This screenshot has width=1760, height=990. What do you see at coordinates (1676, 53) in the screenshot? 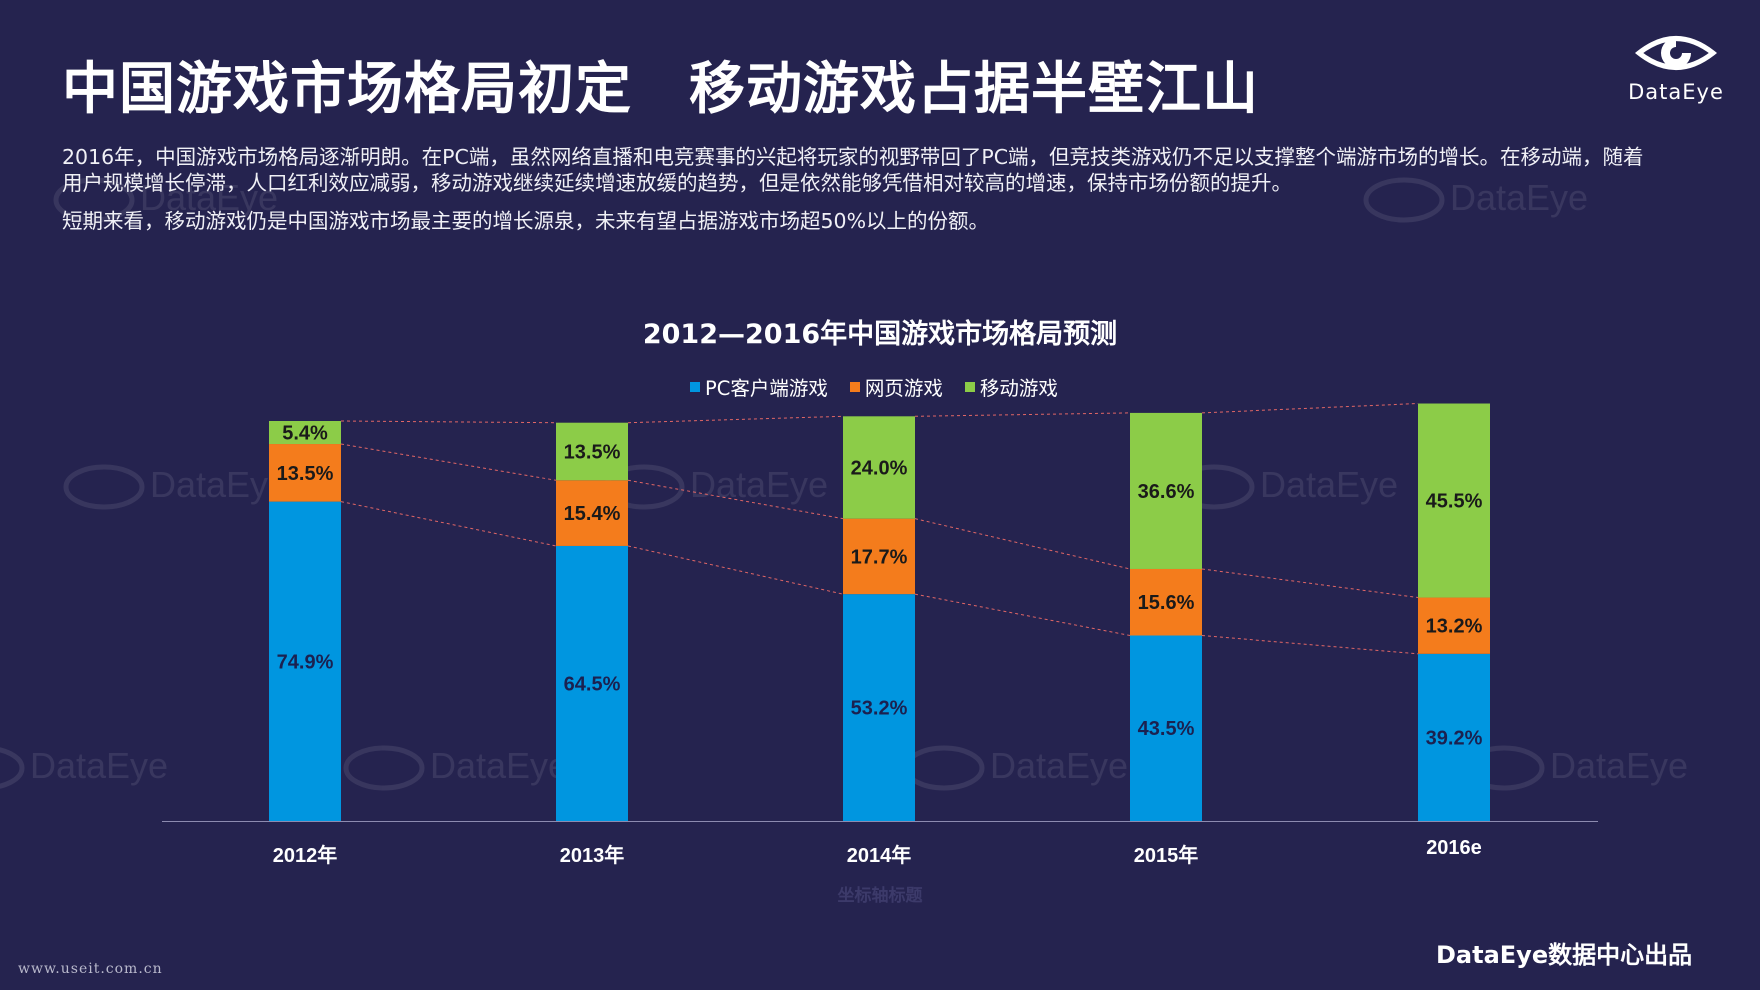
I see `eye-logo-icon` at bounding box center [1676, 53].